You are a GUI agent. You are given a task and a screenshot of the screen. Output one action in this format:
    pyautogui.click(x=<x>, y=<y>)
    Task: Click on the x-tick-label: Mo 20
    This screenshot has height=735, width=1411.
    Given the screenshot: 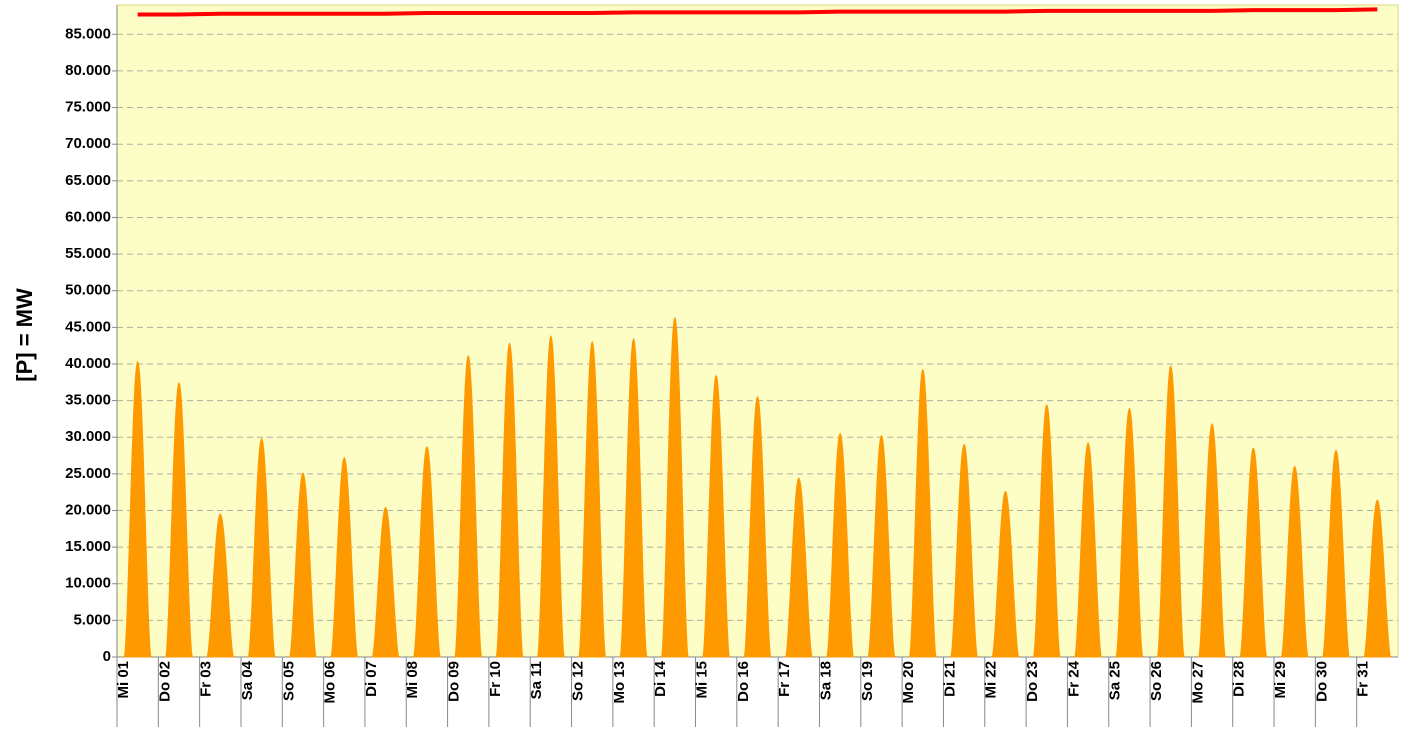 What is the action you would take?
    pyautogui.click(x=908, y=682)
    